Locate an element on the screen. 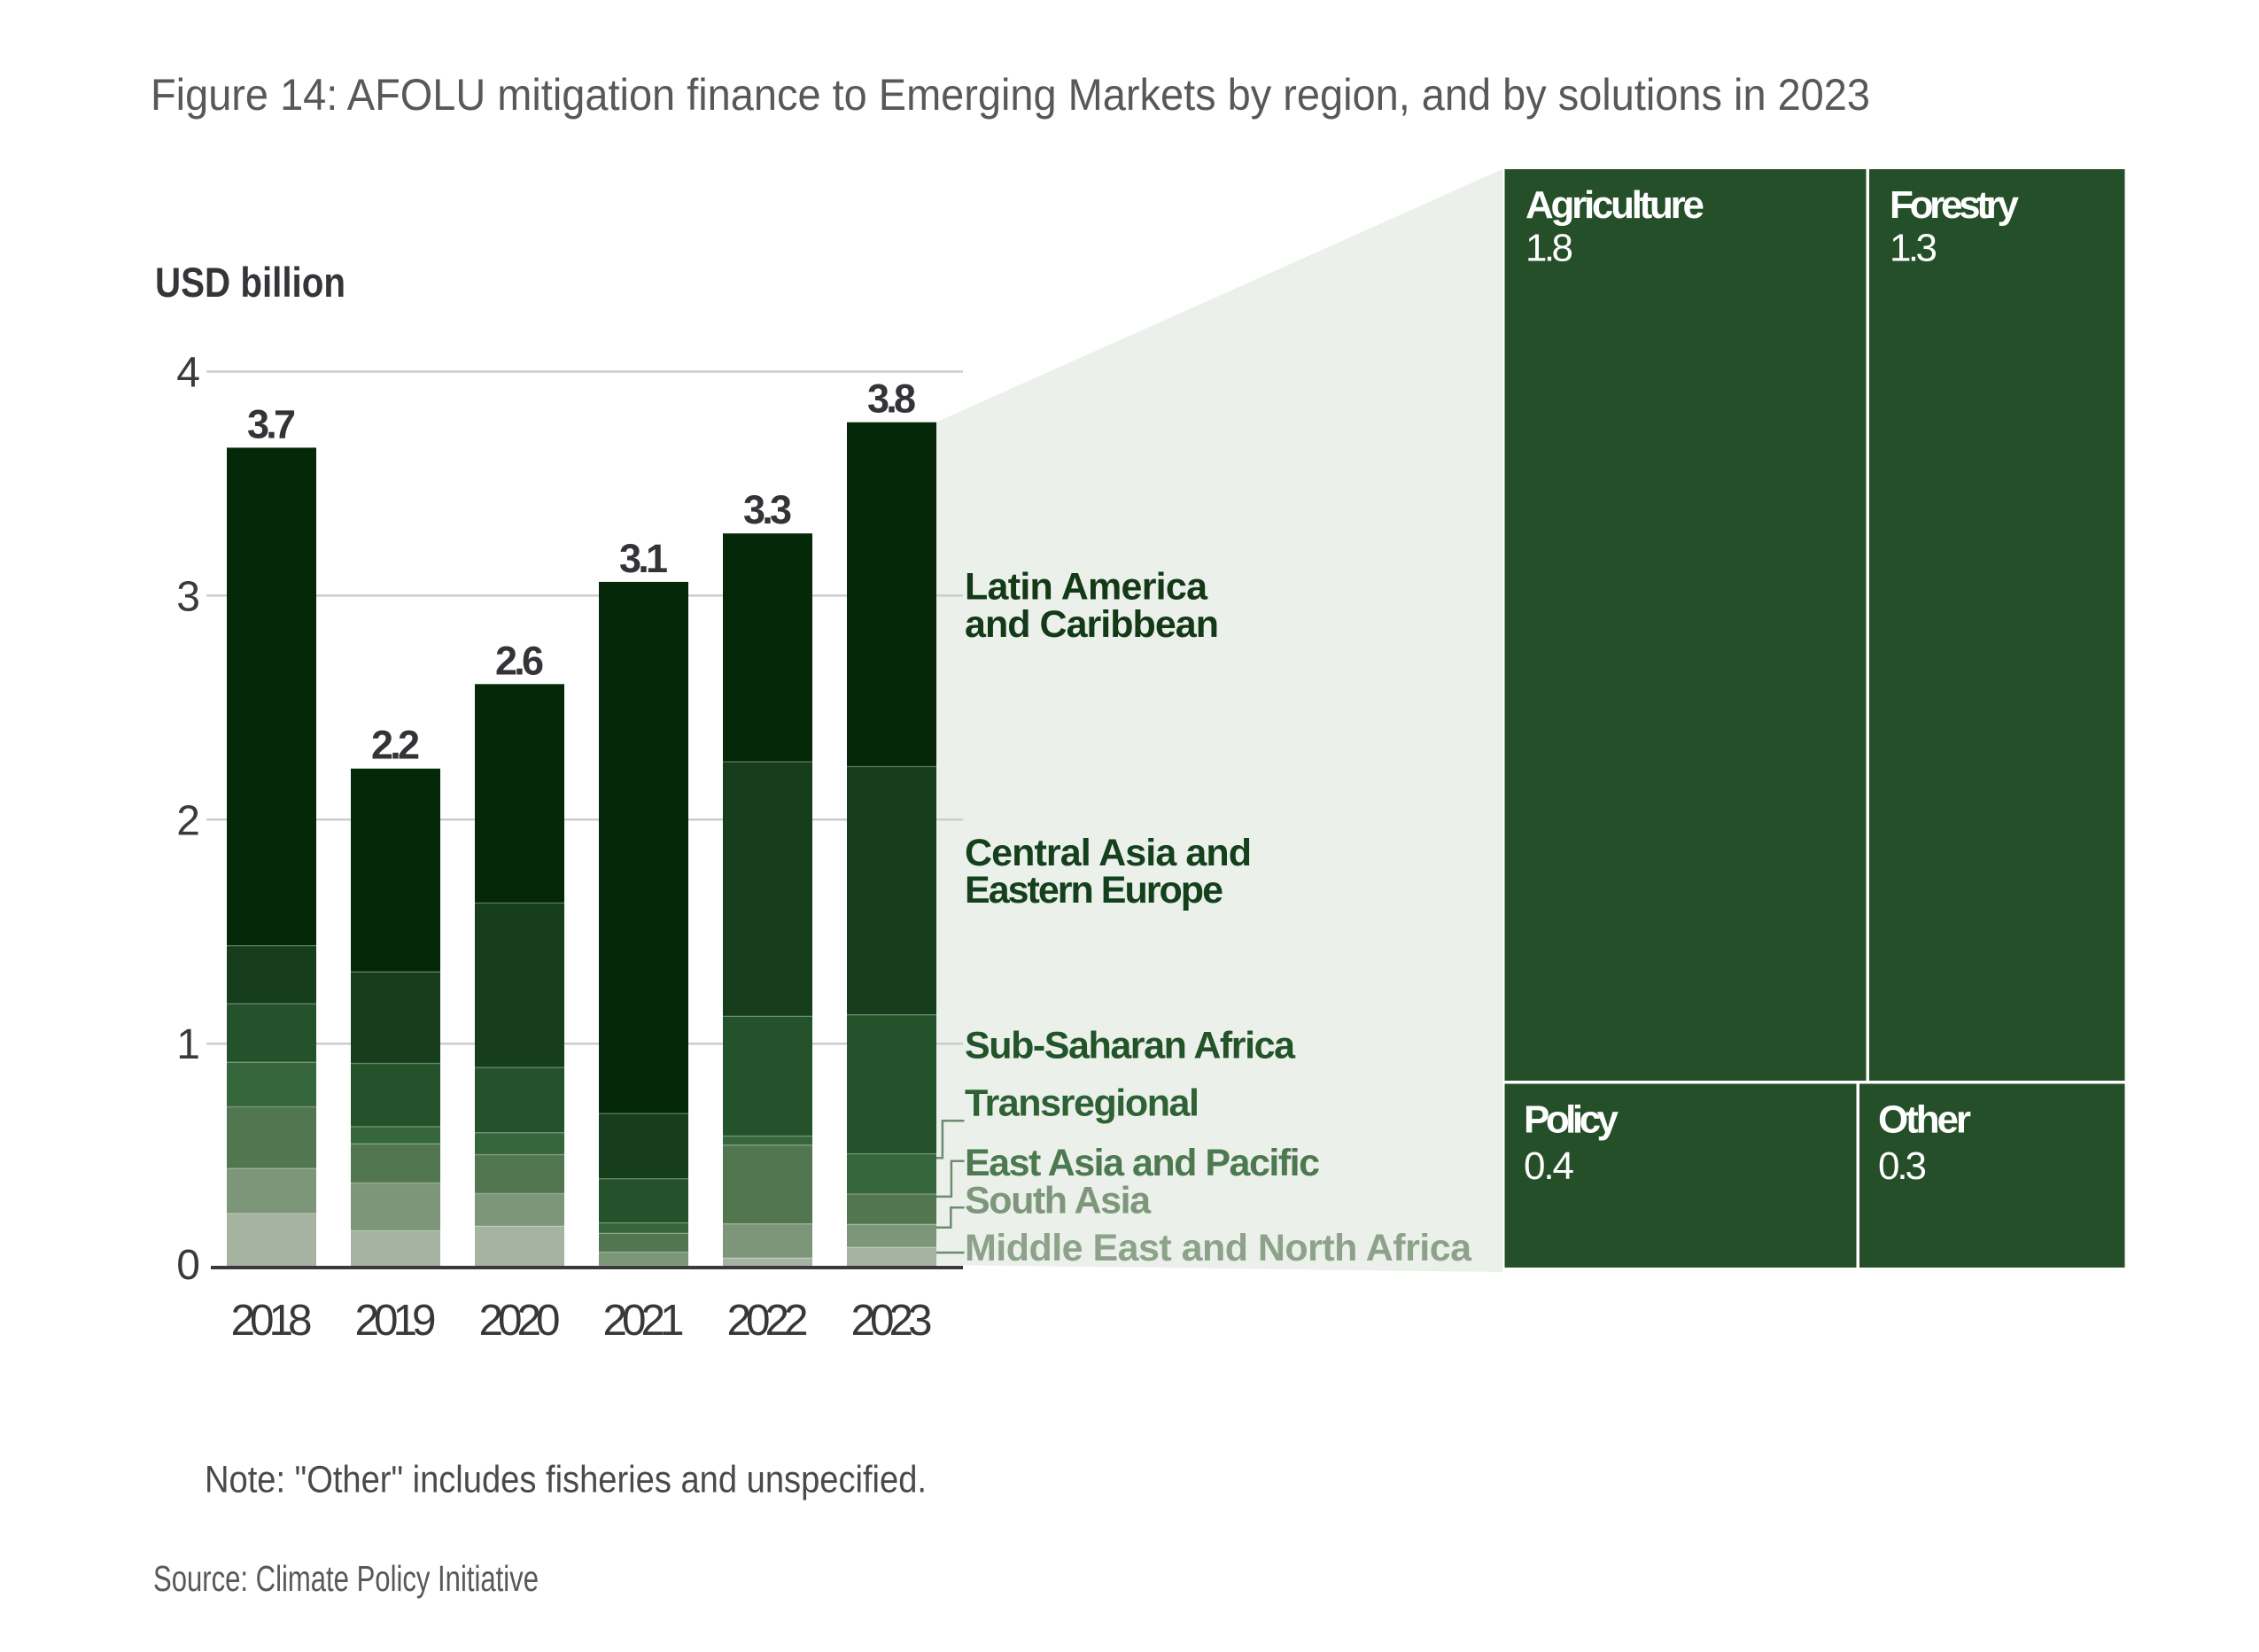  svg-text: 2020 is located at coordinates (520, 1320).